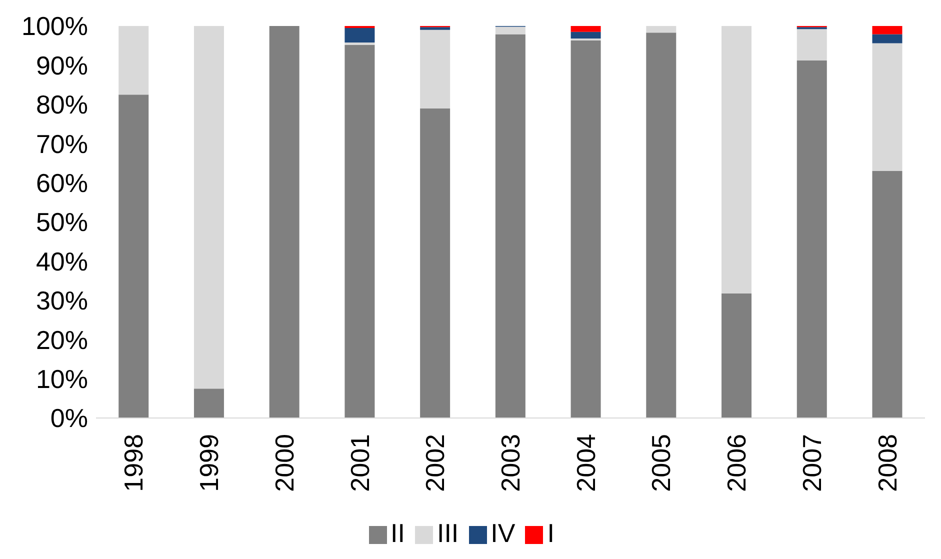  Describe the element at coordinates (62, 143) in the screenshot. I see `y-tick-label: 70%` at that location.